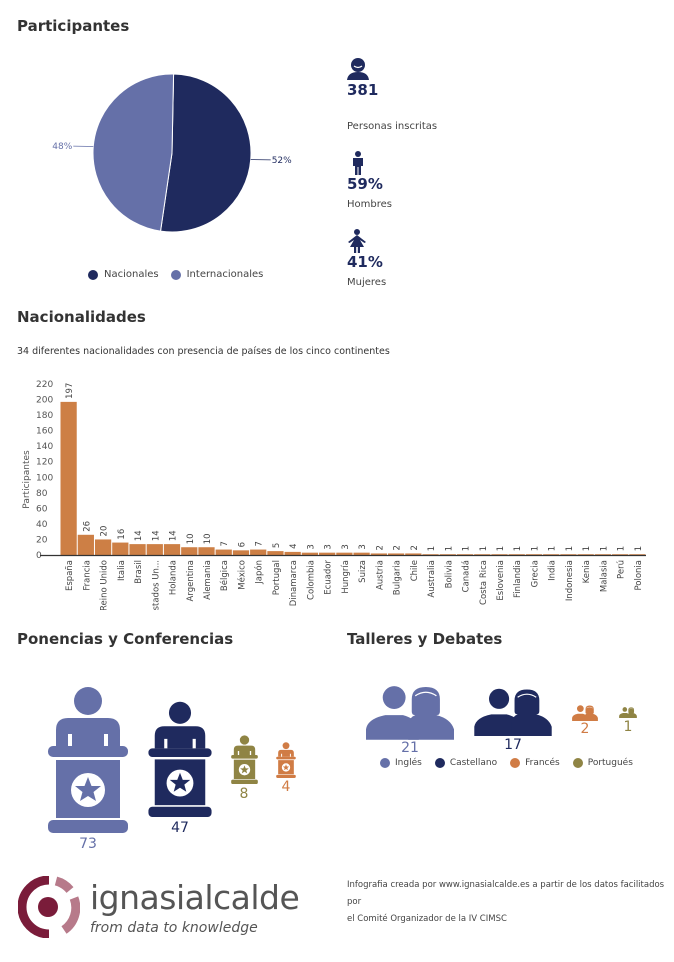 The height and width of the screenshot is (962, 674). What do you see at coordinates (358, 163) in the screenshot?
I see `man-icon` at bounding box center [358, 163].